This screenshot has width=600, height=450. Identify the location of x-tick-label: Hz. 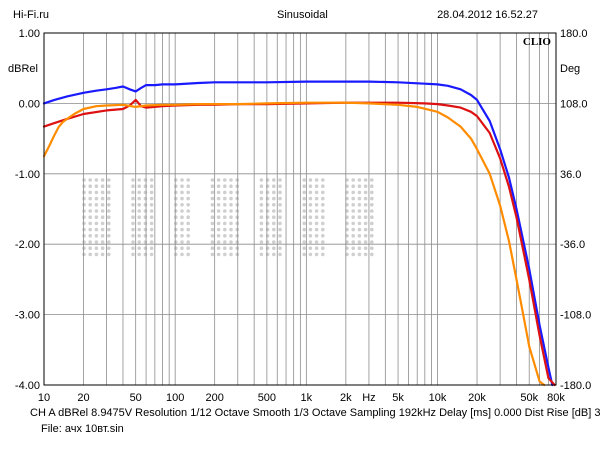
(368, 398).